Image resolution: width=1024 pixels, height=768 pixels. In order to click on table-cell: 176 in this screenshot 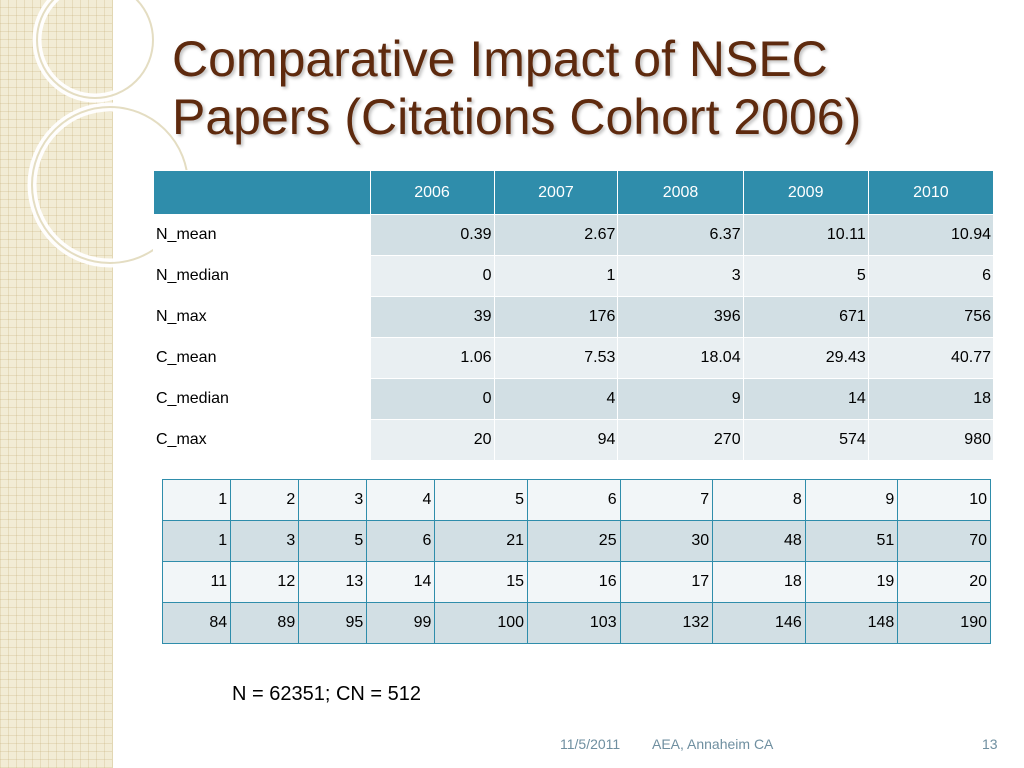, I will do `click(556, 317)`.